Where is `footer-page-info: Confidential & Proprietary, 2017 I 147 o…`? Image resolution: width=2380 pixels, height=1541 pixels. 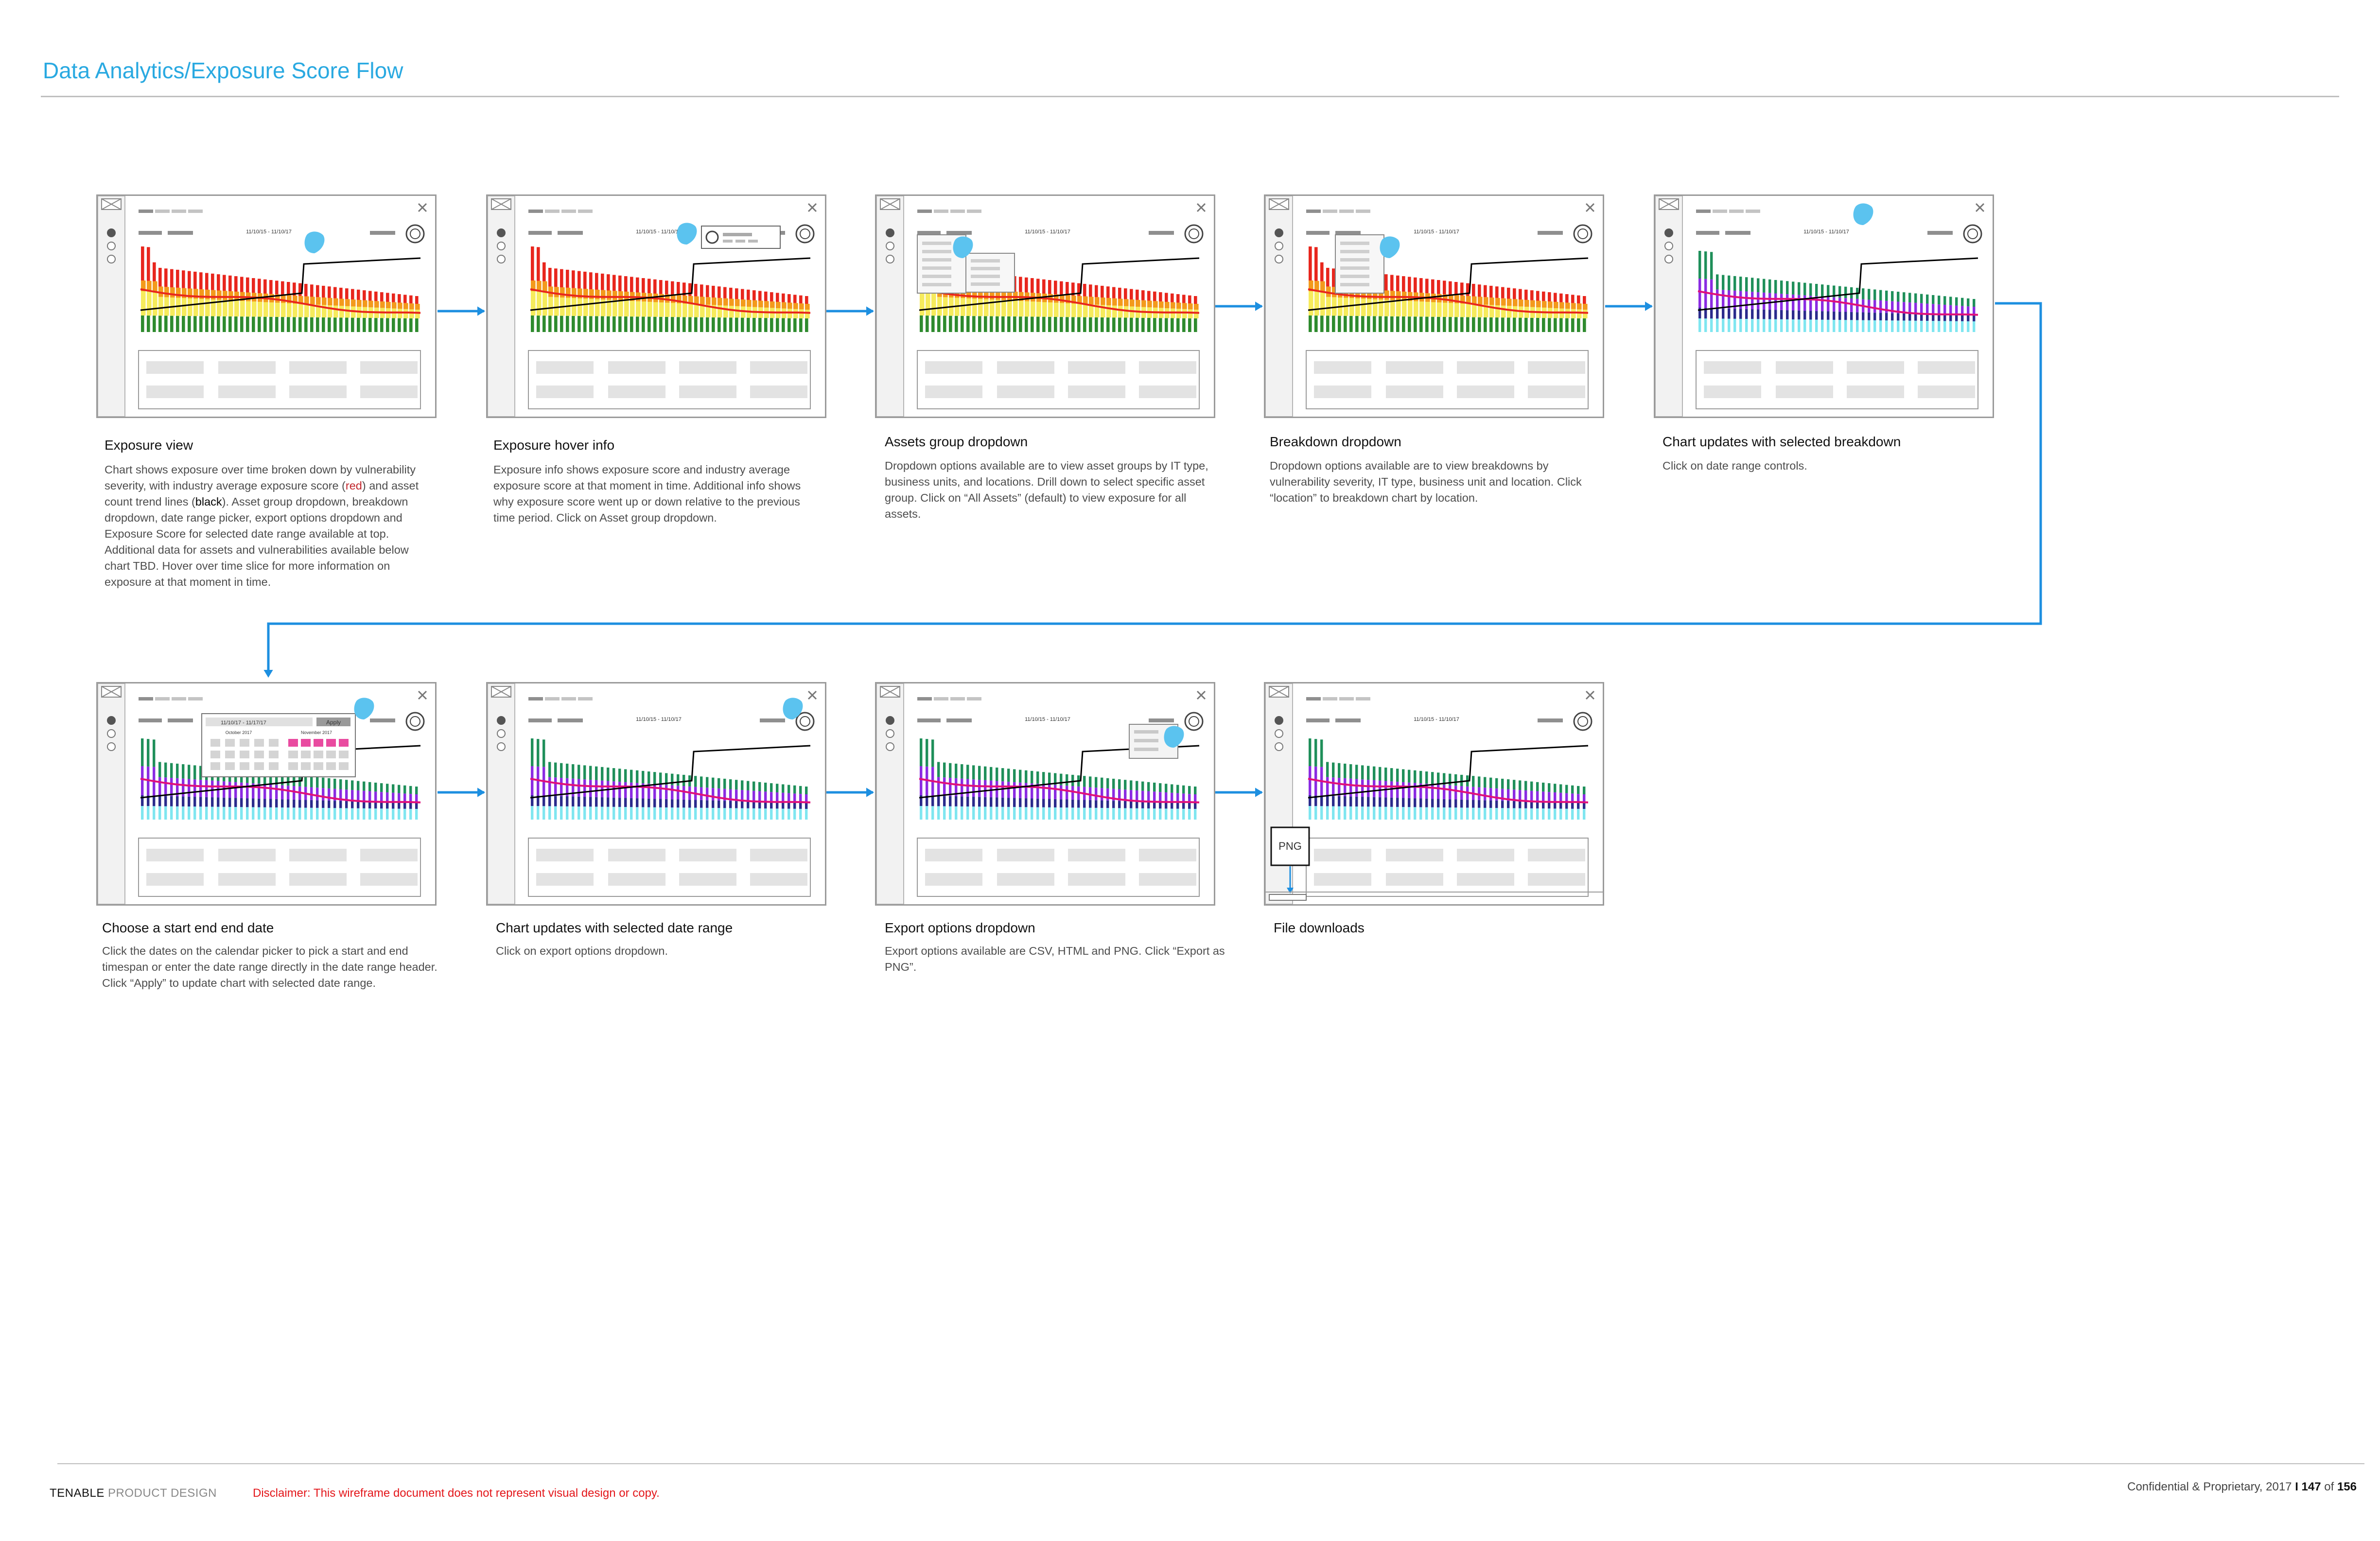 footer-page-info: Confidential & Proprietary, 2017 I 147 o… is located at coordinates (2242, 1486).